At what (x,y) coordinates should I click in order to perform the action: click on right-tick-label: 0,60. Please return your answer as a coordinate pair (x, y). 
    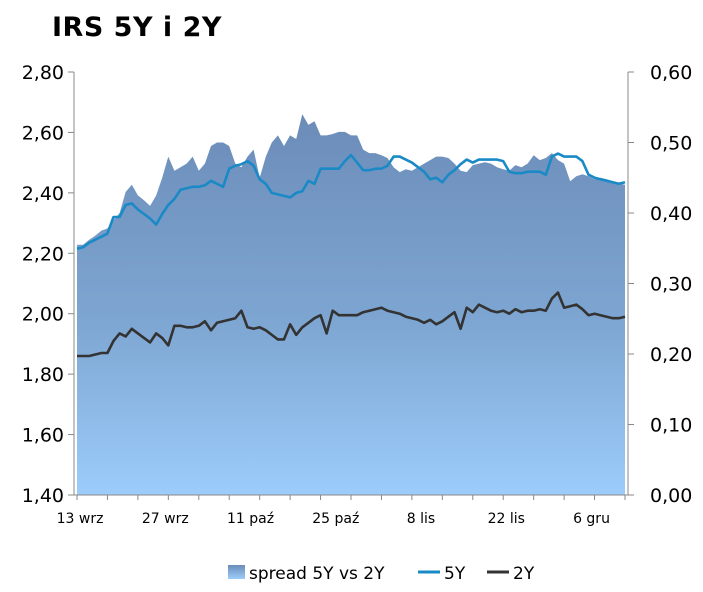
    Looking at the image, I should click on (671, 73).